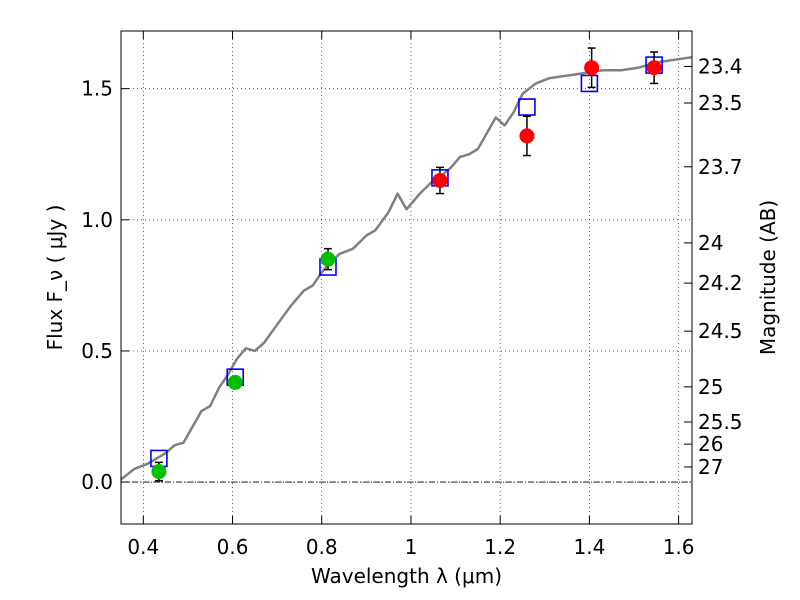 The width and height of the screenshot is (800, 600). I want to click on y-tick-label: 1.0, so click(97, 220).